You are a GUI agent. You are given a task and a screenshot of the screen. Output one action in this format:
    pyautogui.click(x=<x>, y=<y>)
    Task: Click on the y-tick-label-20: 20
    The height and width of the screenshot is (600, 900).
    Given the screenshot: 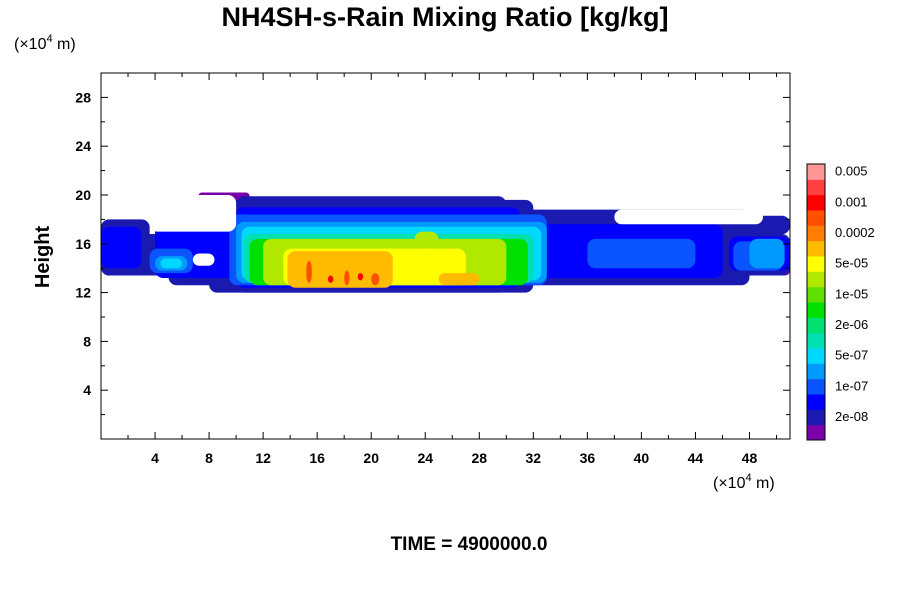 What is the action you would take?
    pyautogui.click(x=83, y=195)
    